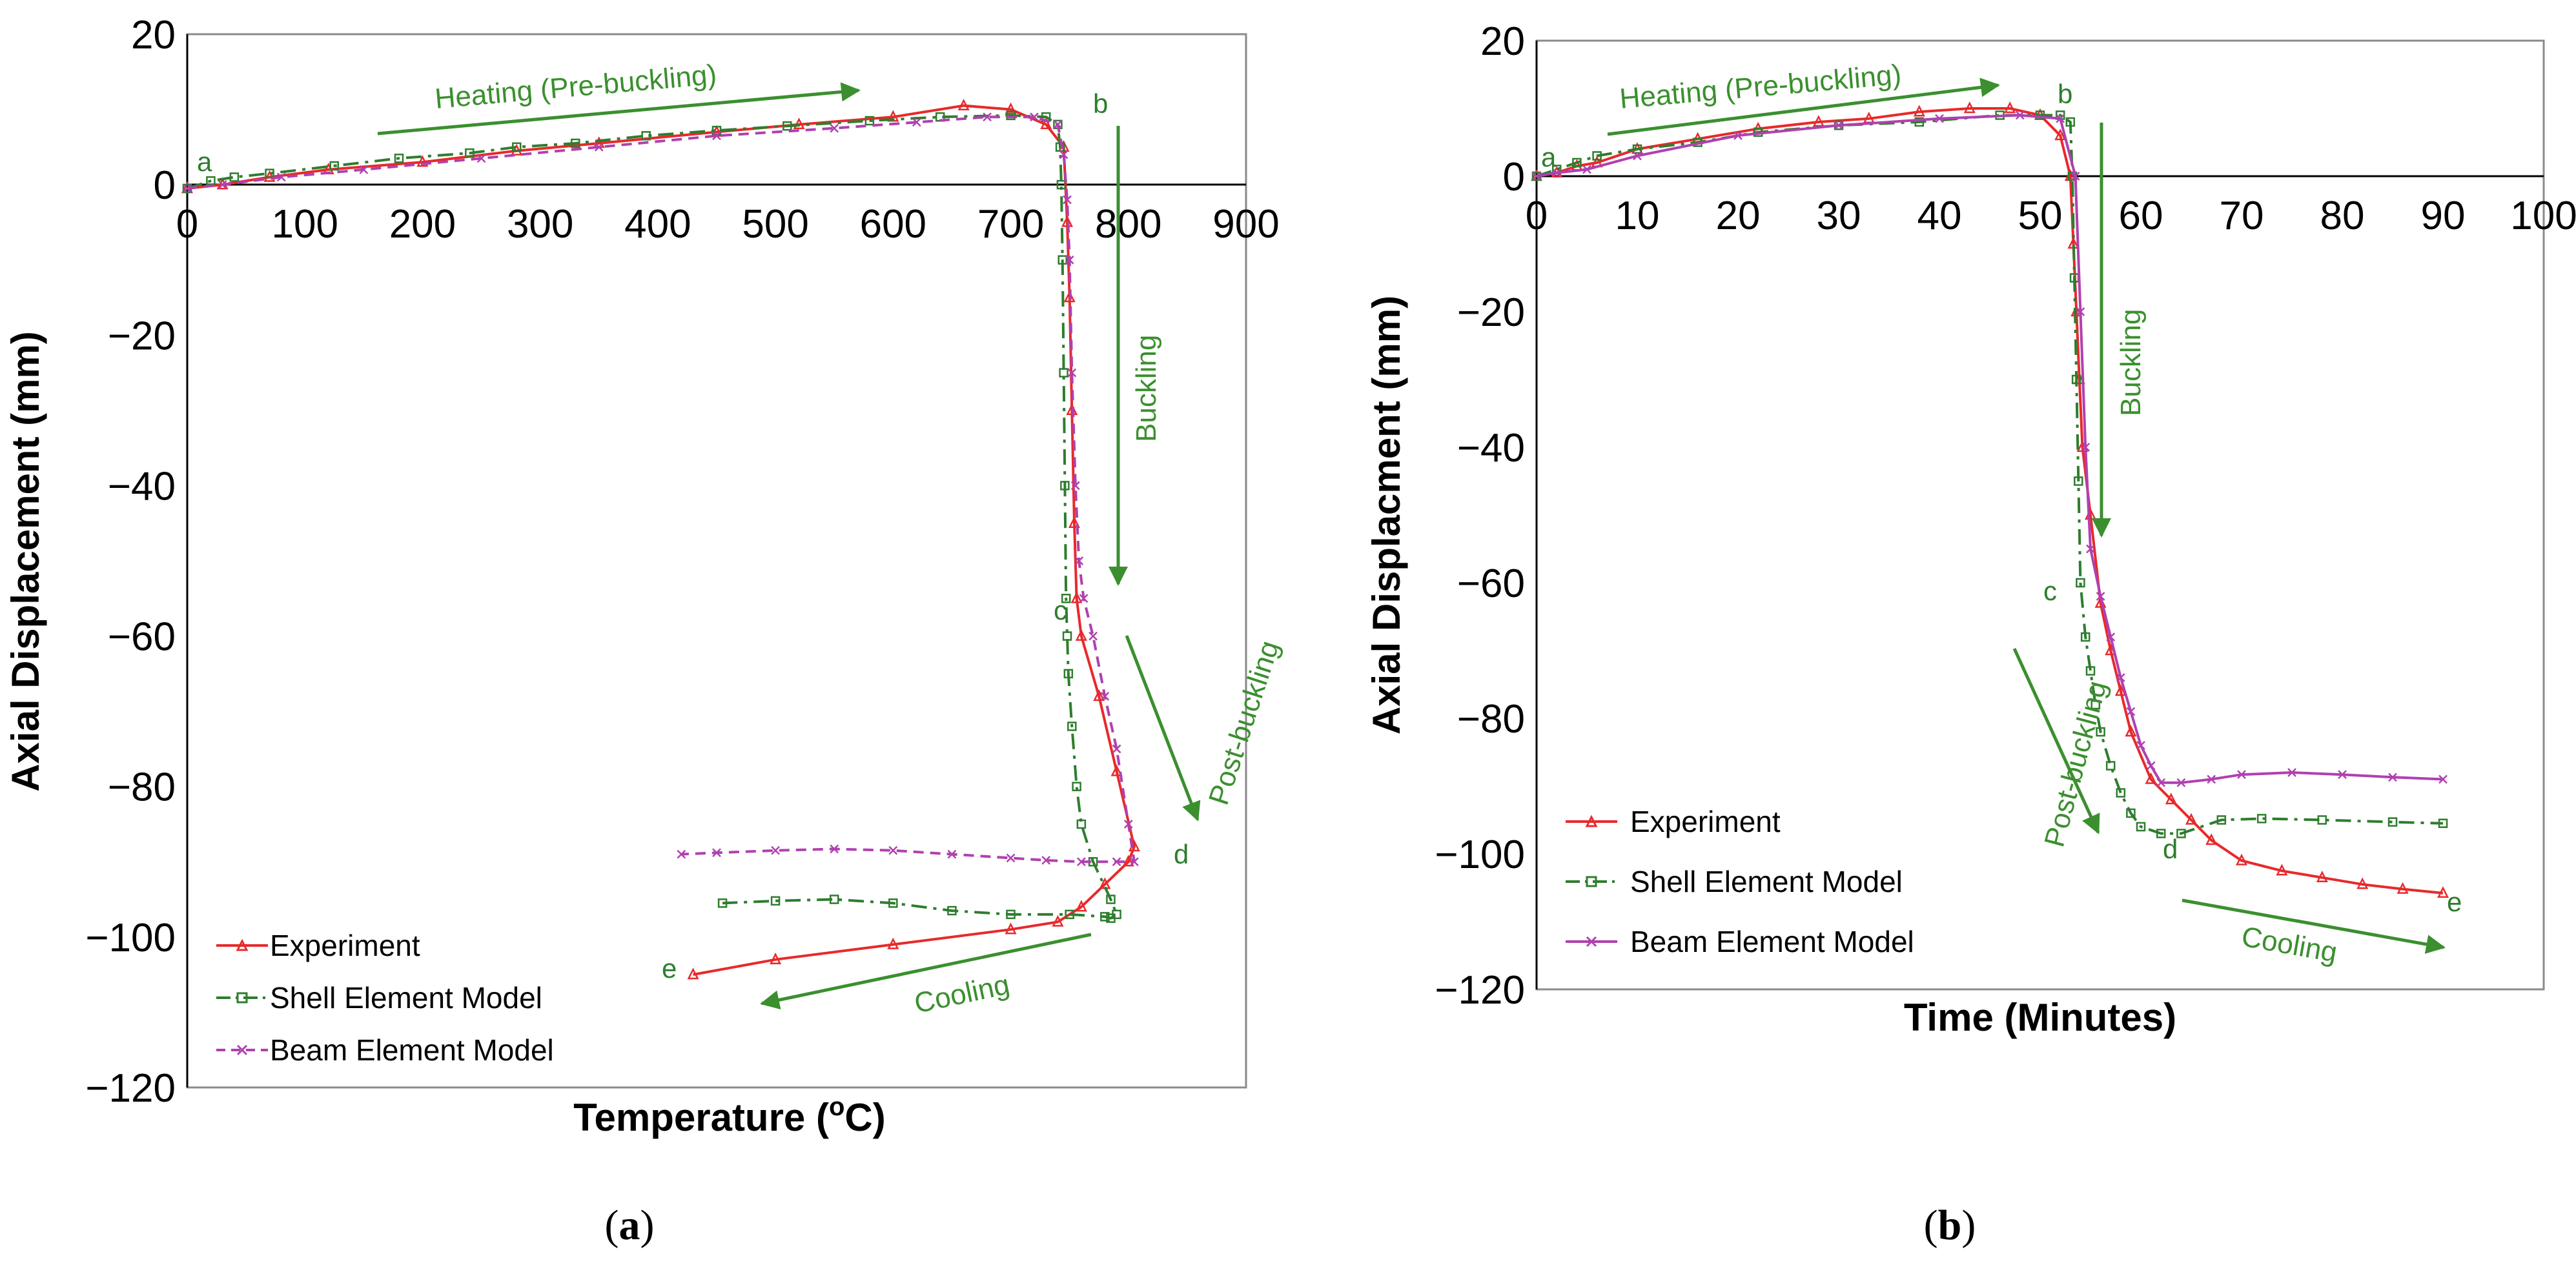 The width and height of the screenshot is (2576, 1263). What do you see at coordinates (1244, 723) in the screenshot?
I see `post-buckling-label-a: Post-buckling` at bounding box center [1244, 723].